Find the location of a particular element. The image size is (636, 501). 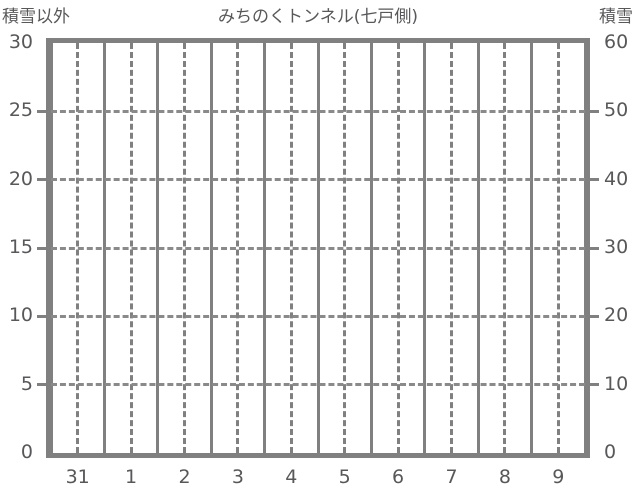

y-axis-tick-label-left: 30 is located at coordinates (20, 42).